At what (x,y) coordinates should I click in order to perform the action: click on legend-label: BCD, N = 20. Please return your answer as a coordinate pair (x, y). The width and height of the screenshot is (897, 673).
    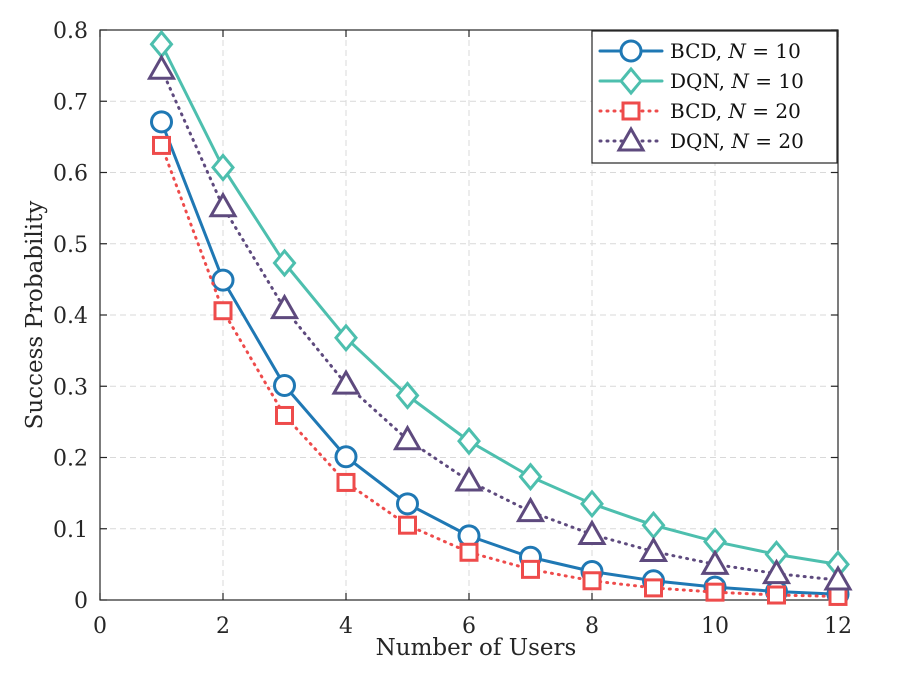
    Looking at the image, I should click on (735, 111).